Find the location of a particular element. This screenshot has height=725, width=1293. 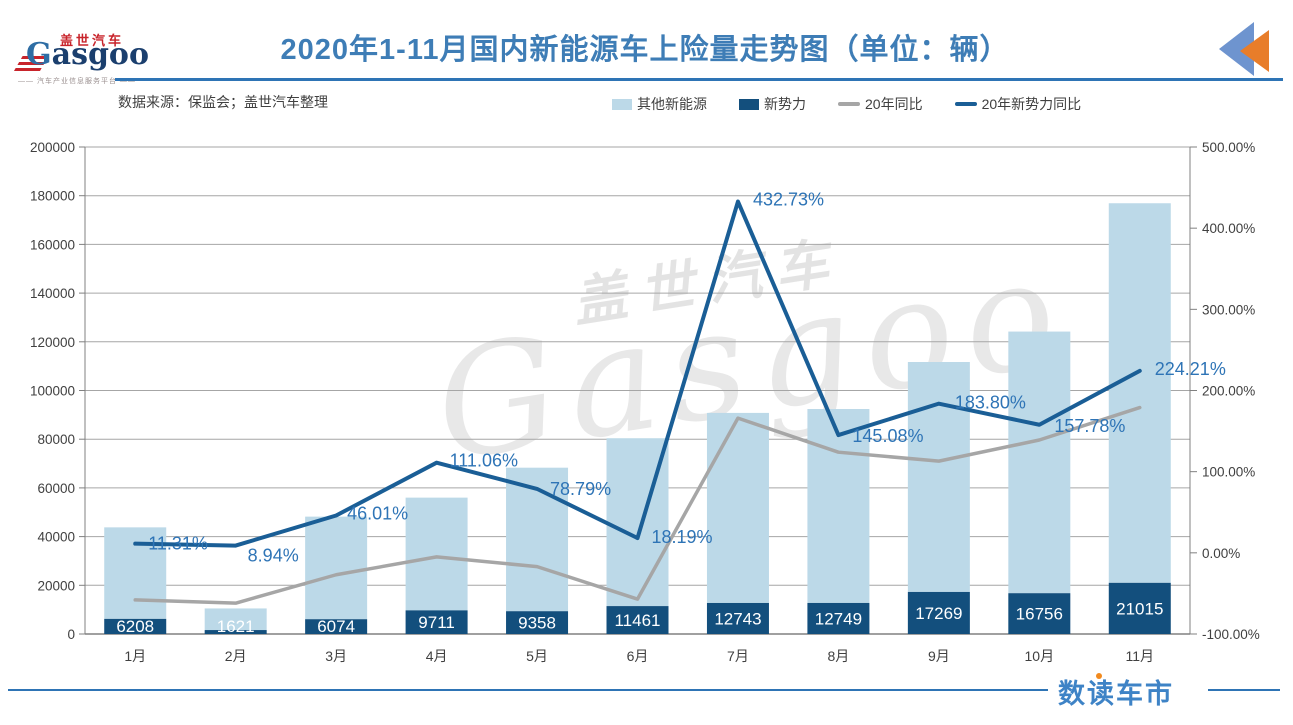

yoy-point-label: 157.78% is located at coordinates (1089, 426).